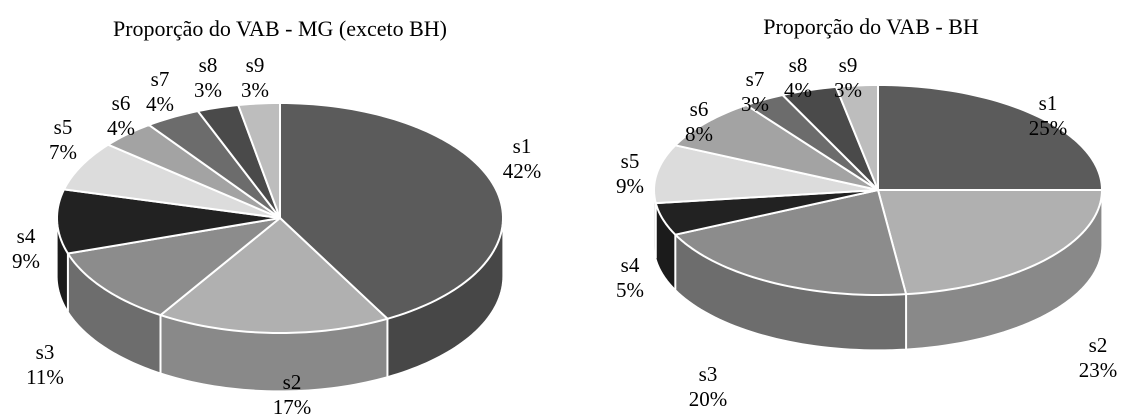  Describe the element at coordinates (160, 79) in the screenshot. I see `pie-0-label-s7: s7` at that location.